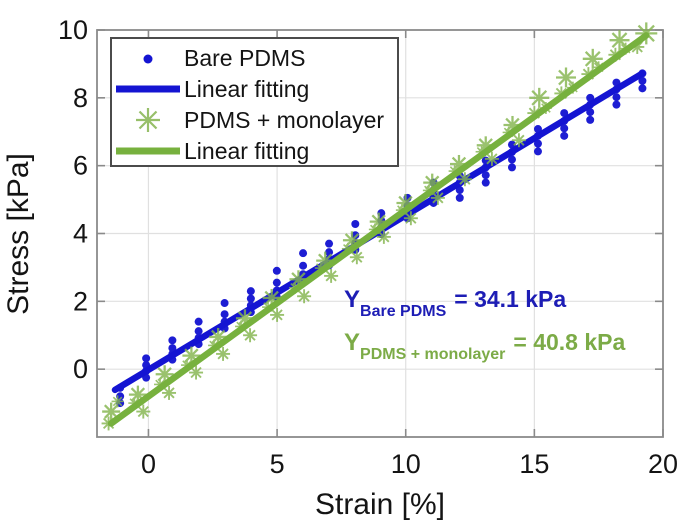 This screenshot has width=696, height=531. I want to click on legend-dot-swatch, so click(148, 58).